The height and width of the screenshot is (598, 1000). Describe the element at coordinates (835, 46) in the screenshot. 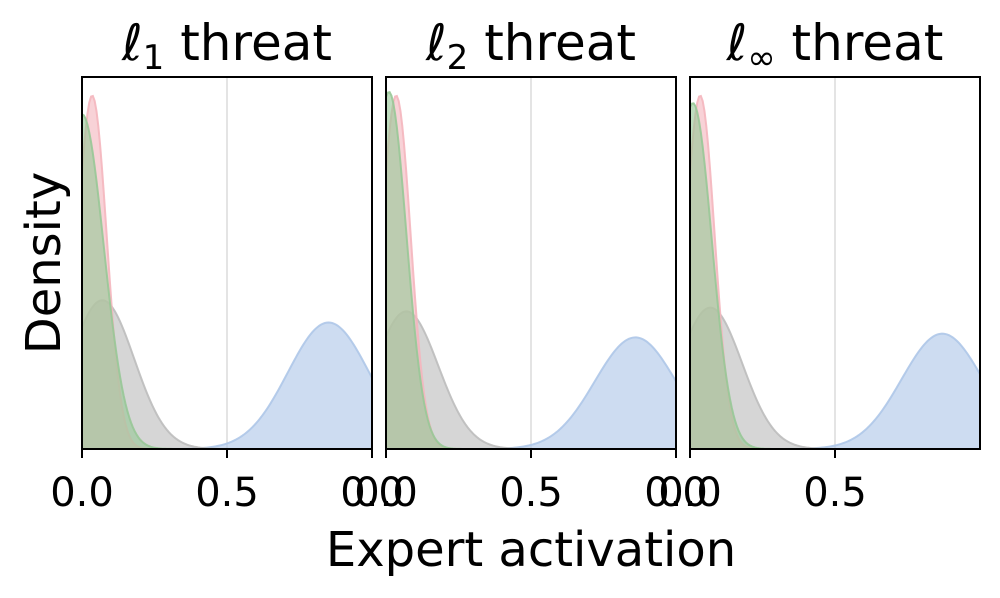

I see `panel-title: ℓ∞ threat` at that location.